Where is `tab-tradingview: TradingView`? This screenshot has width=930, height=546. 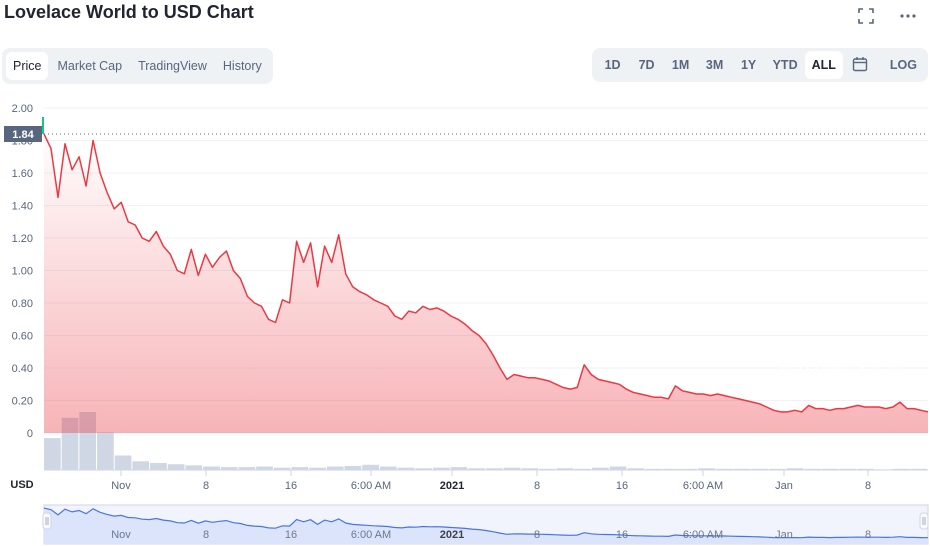 tab-tradingview: TradingView is located at coordinates (172, 66).